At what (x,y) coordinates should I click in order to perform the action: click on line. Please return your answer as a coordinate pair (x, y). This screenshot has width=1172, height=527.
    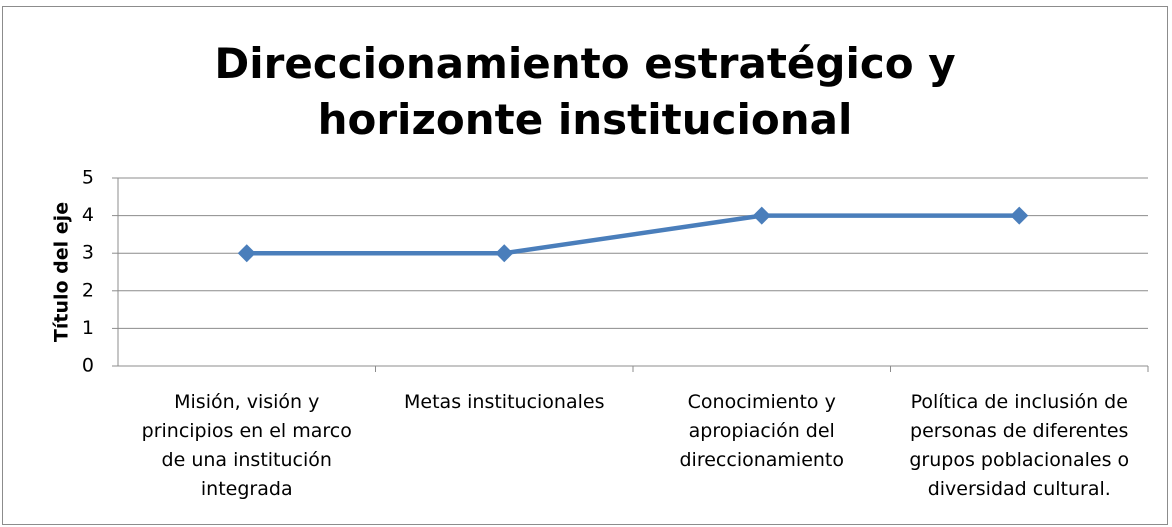
    Looking at the image, I should click on (633, 234).